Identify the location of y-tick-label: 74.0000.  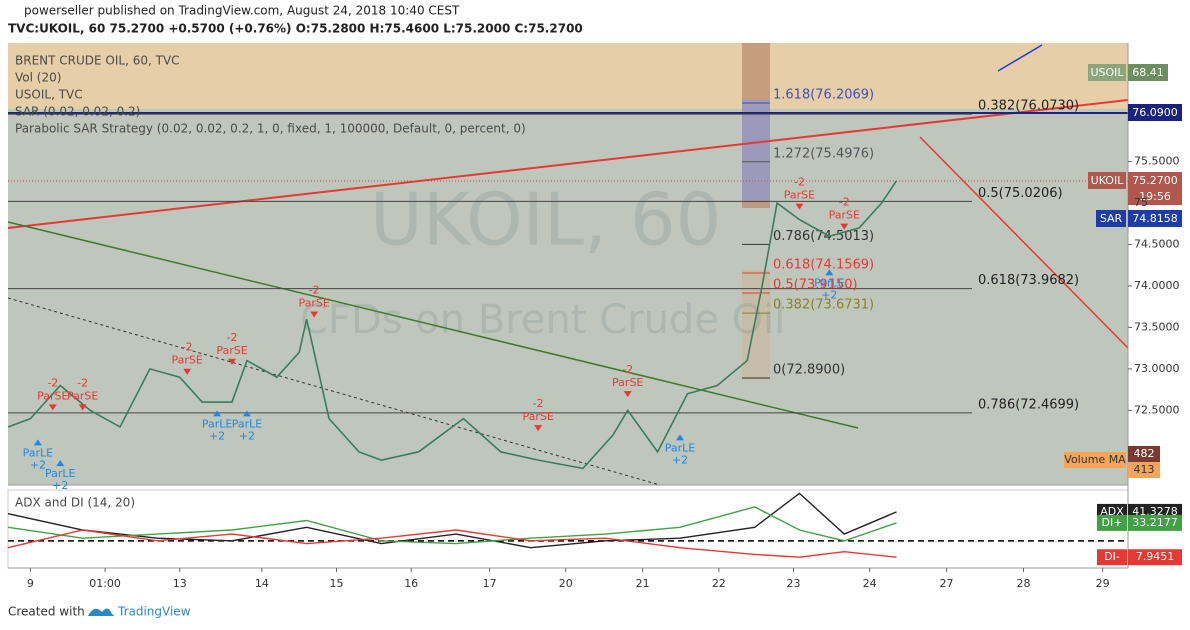
(1157, 285).